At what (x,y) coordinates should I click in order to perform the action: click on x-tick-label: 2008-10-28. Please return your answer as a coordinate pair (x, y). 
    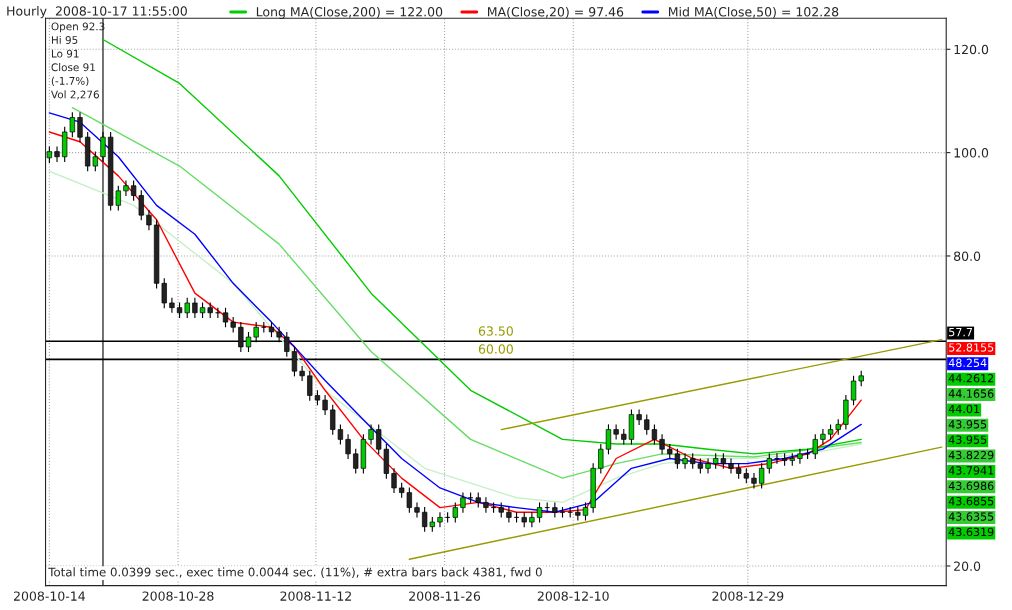
    Looking at the image, I should click on (178, 596).